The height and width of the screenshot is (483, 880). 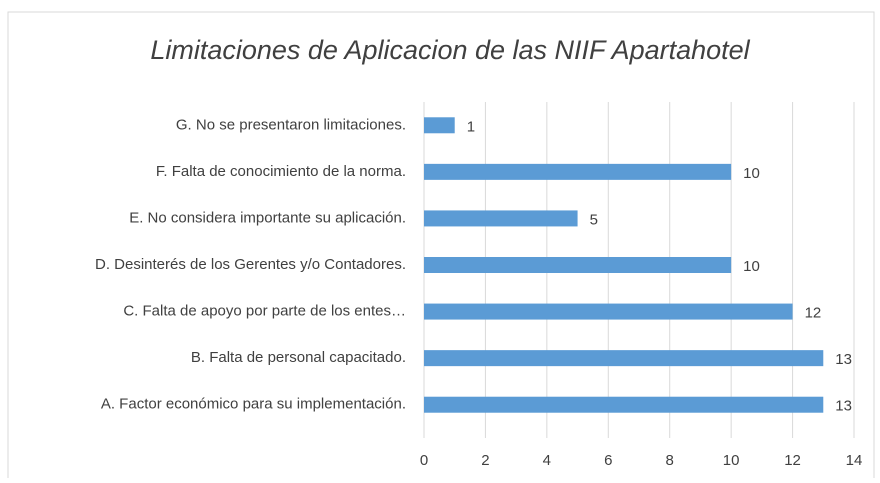 I want to click on x-tick-label: 14, so click(x=854, y=460).